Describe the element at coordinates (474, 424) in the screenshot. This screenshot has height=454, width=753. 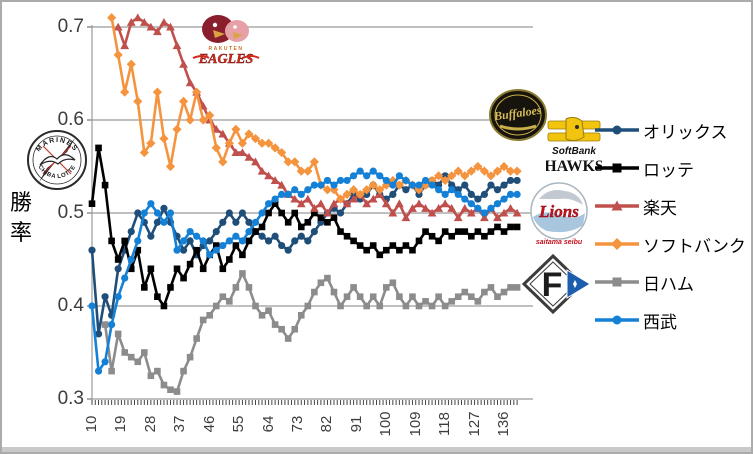
I see `x-tick-label: 127` at that location.